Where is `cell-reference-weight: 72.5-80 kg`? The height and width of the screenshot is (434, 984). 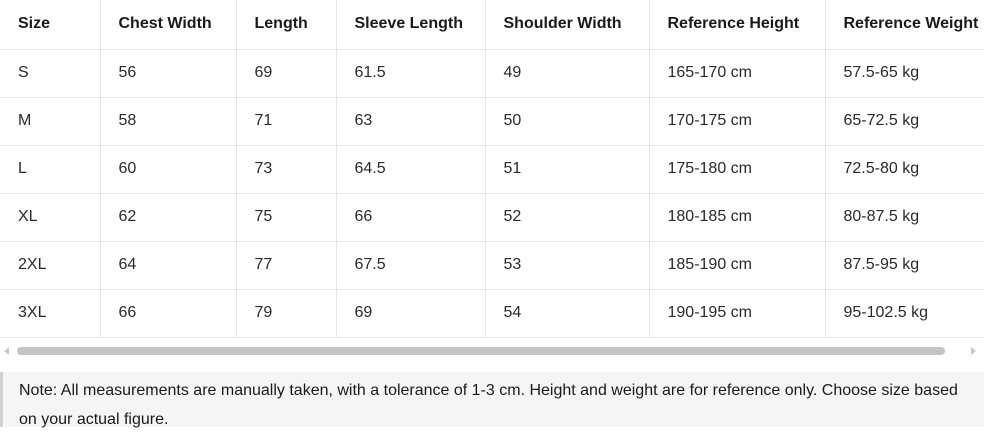 cell-reference-weight: 72.5-80 kg is located at coordinates (904, 169).